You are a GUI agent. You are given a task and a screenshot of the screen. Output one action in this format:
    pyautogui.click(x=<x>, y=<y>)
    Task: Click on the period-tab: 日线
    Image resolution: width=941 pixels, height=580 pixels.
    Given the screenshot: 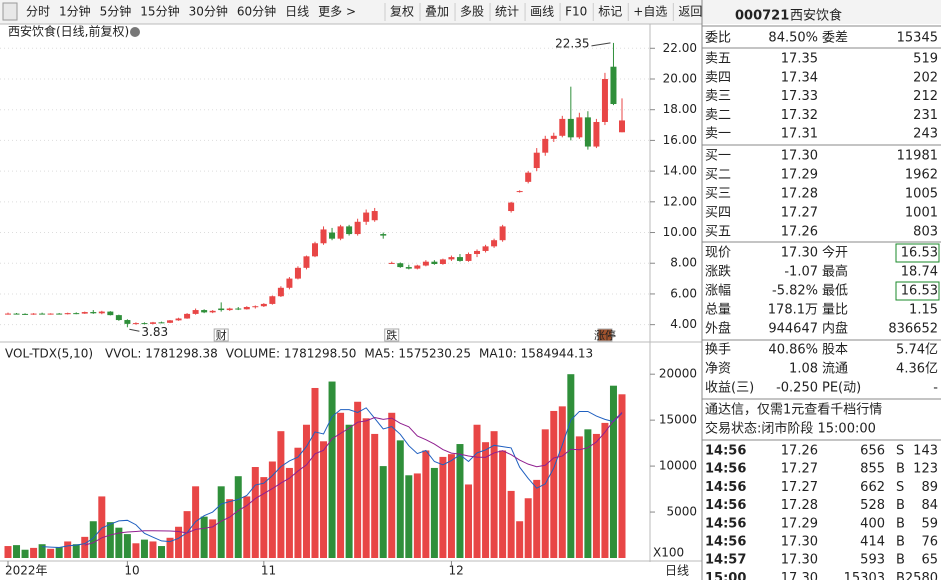 What is the action you would take?
    pyautogui.click(x=297, y=12)
    